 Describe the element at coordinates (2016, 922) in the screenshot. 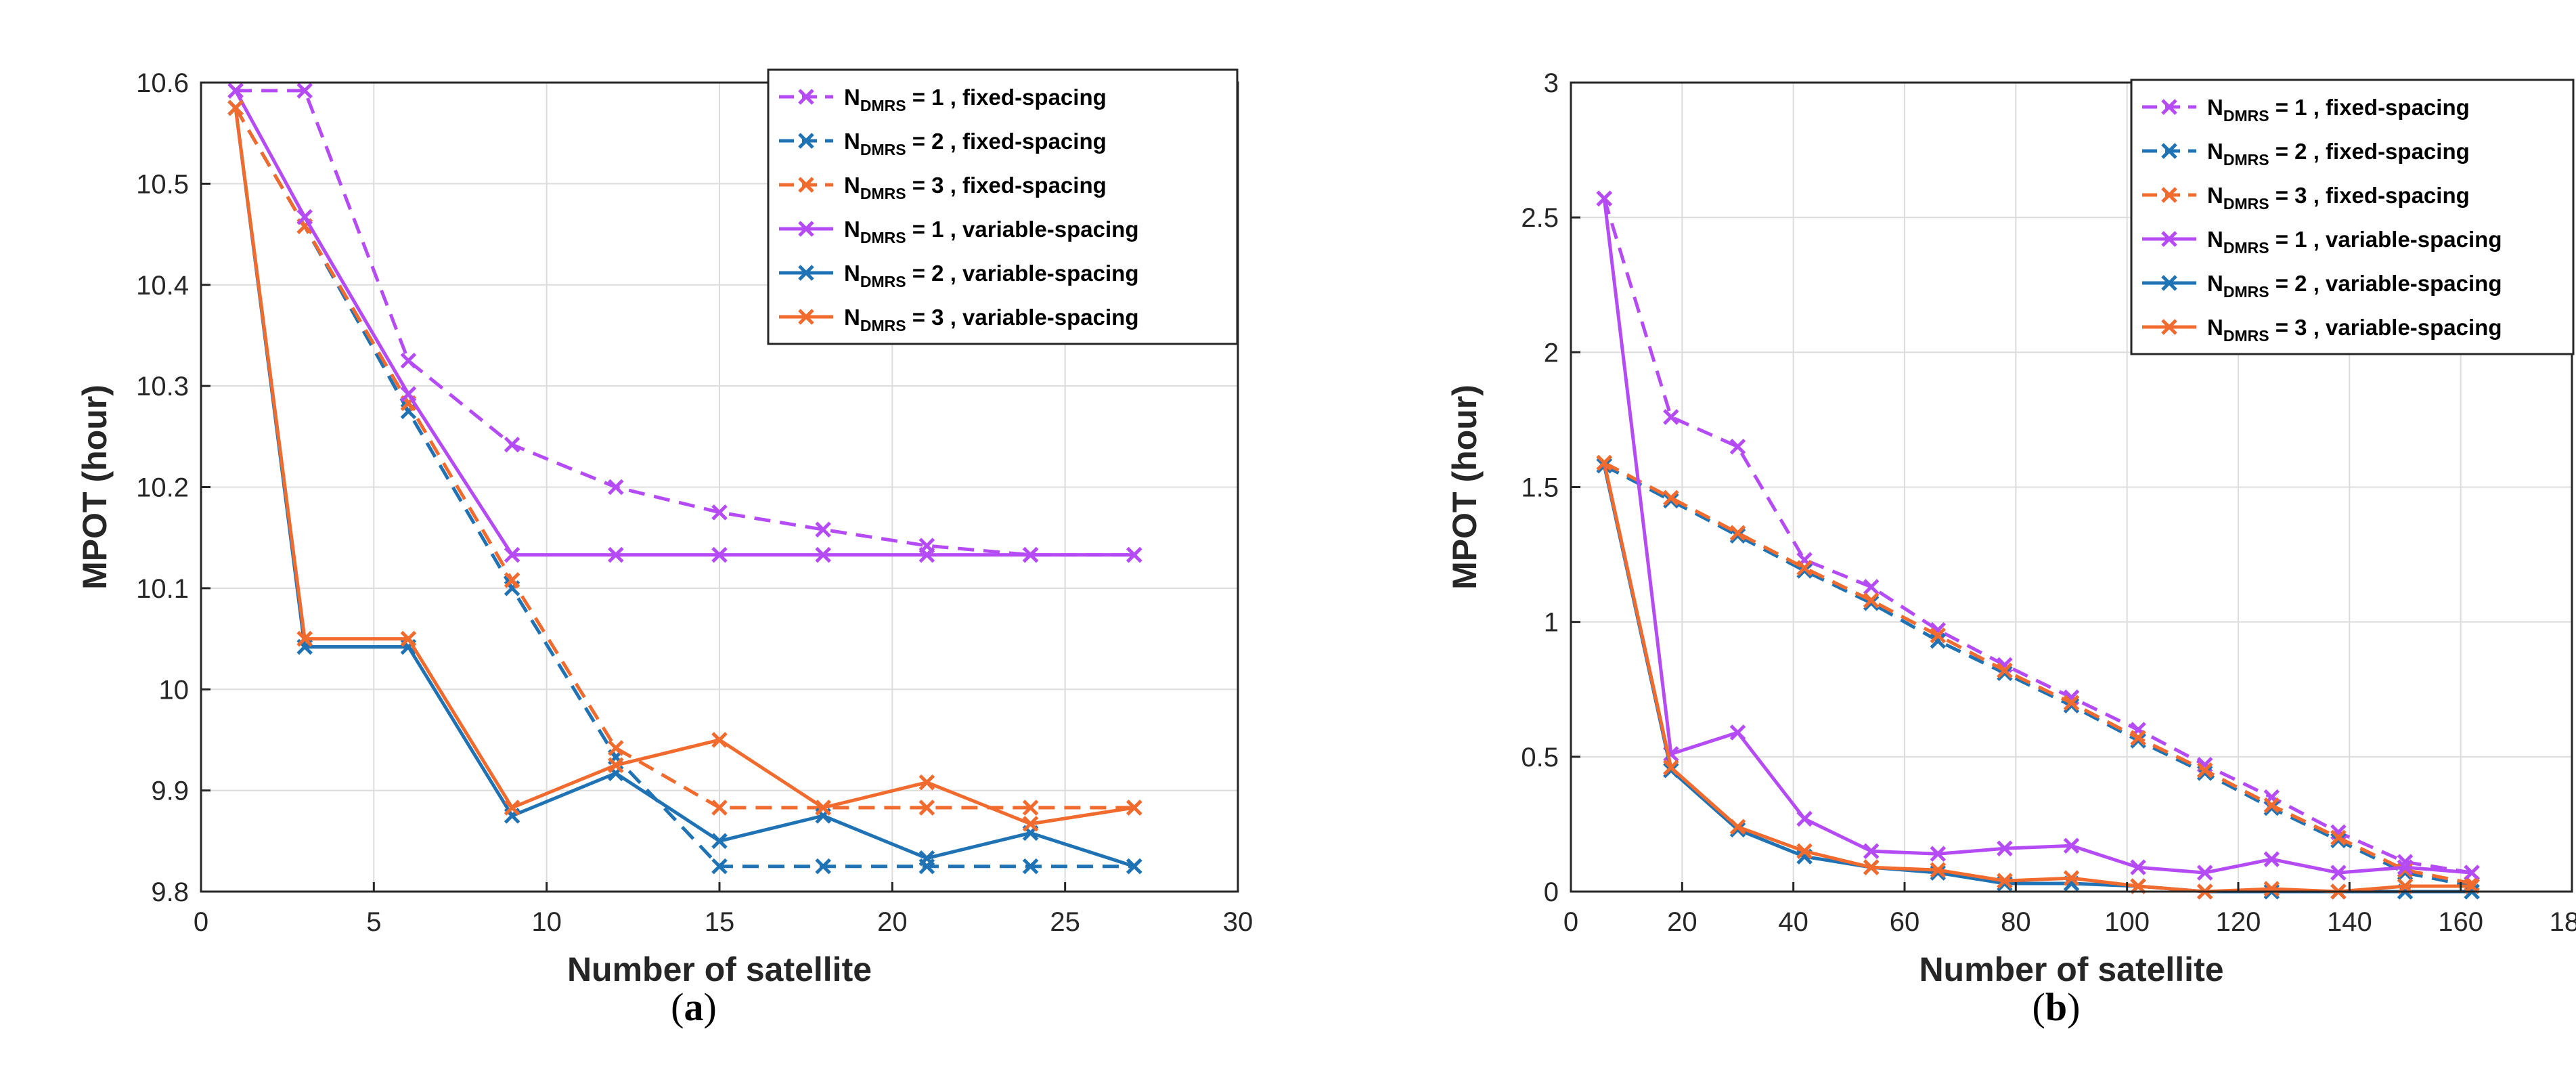

I see `x-tick-label: 80` at that location.